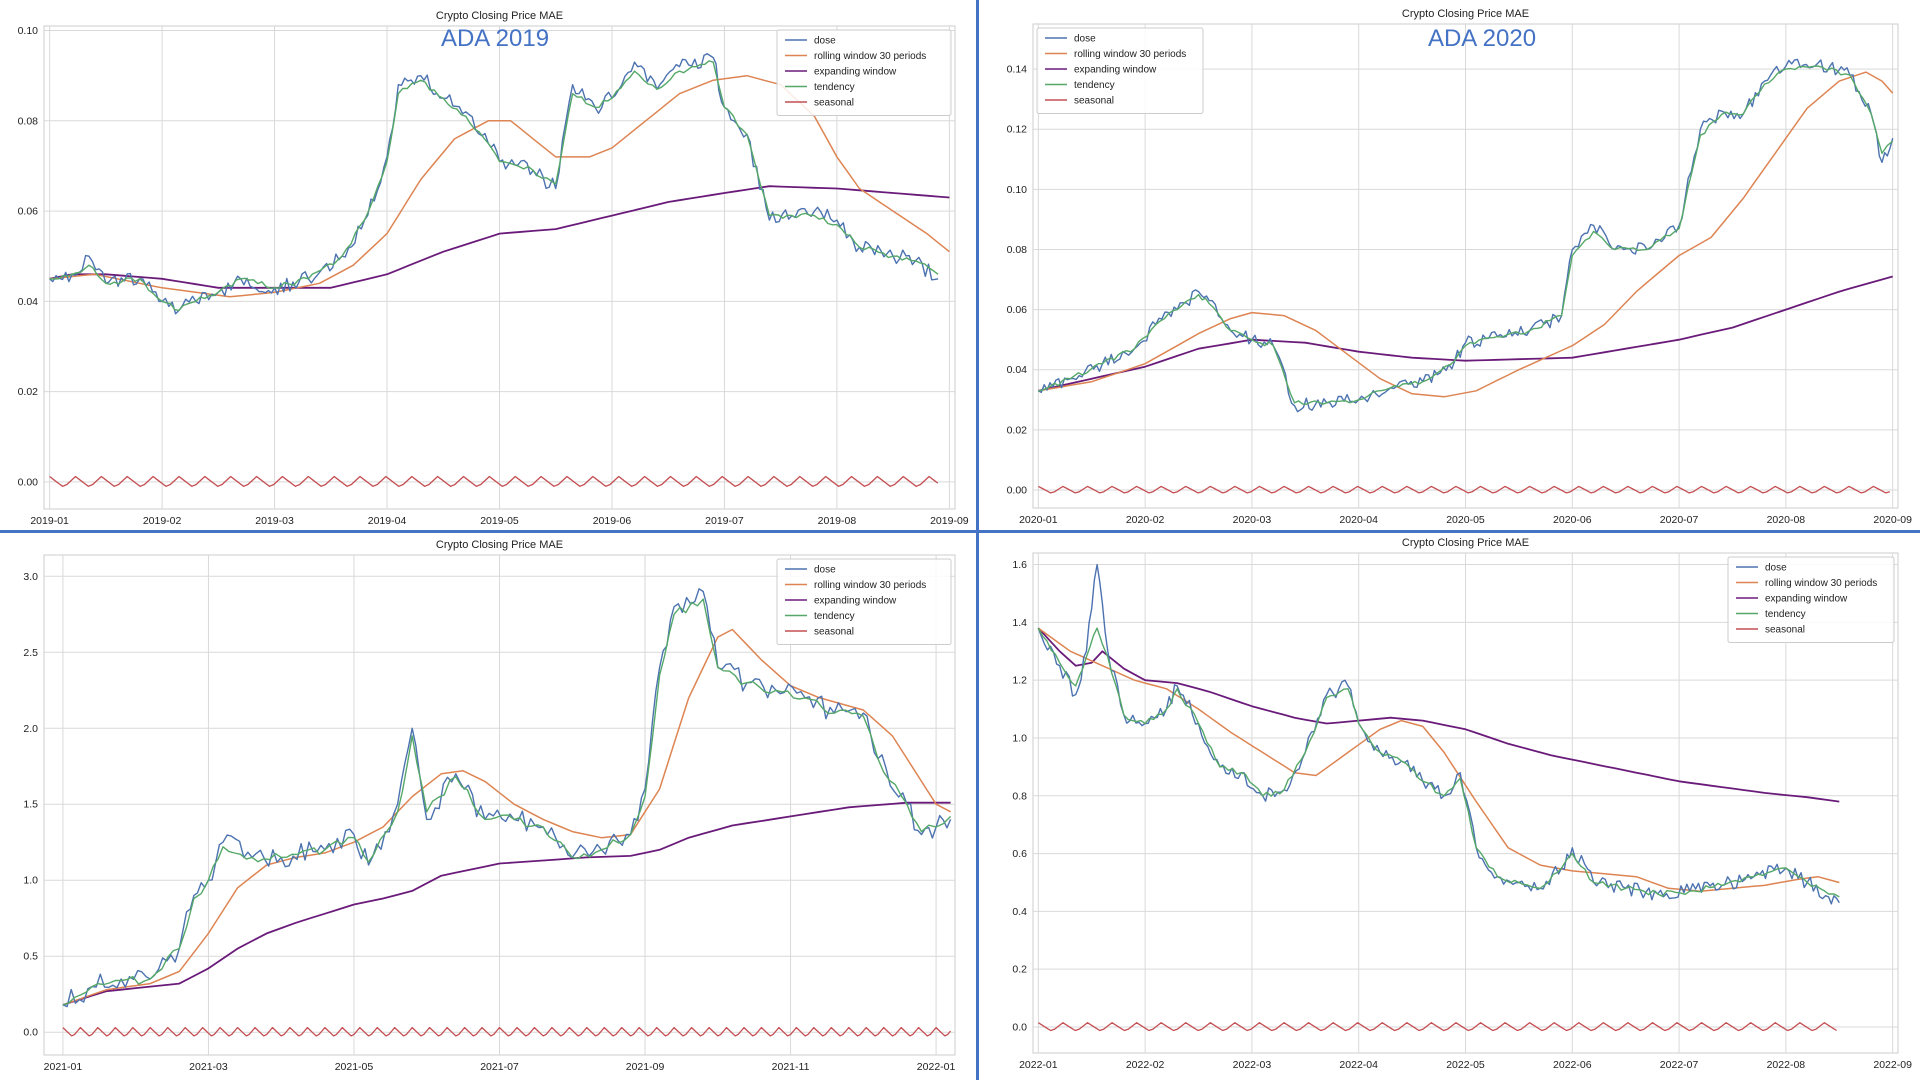 The height and width of the screenshot is (1080, 1920). I want to click on x-tick-label: 2022-09, so click(1892, 1065).